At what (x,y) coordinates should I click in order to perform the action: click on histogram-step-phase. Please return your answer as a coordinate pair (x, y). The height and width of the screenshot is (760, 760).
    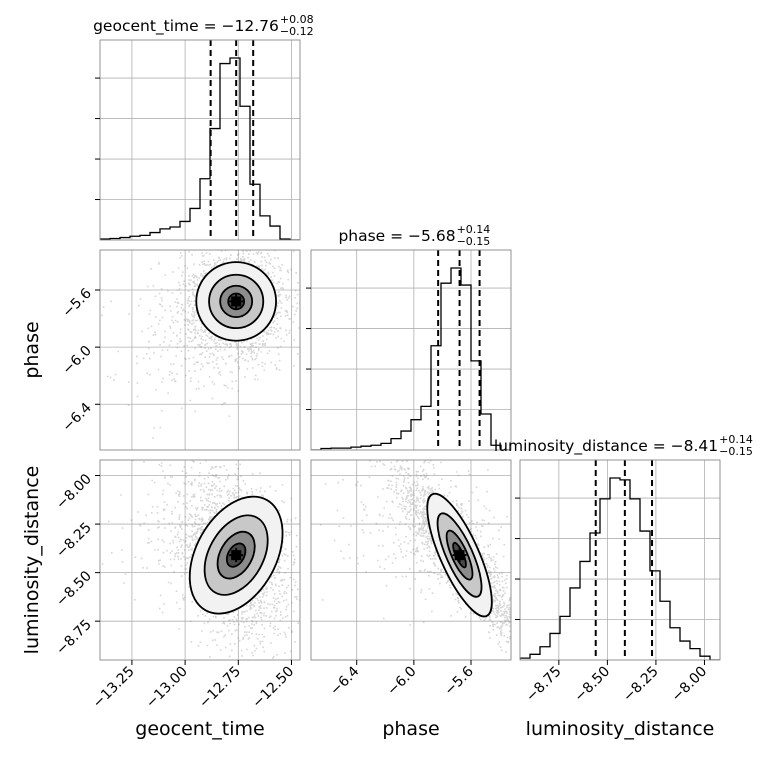
    Looking at the image, I should click on (411, 358).